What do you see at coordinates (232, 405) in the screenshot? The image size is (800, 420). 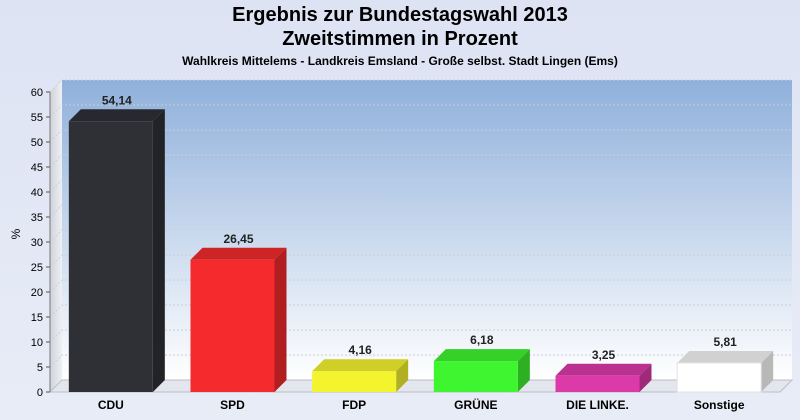 I see `x-tick-label: SPD` at bounding box center [232, 405].